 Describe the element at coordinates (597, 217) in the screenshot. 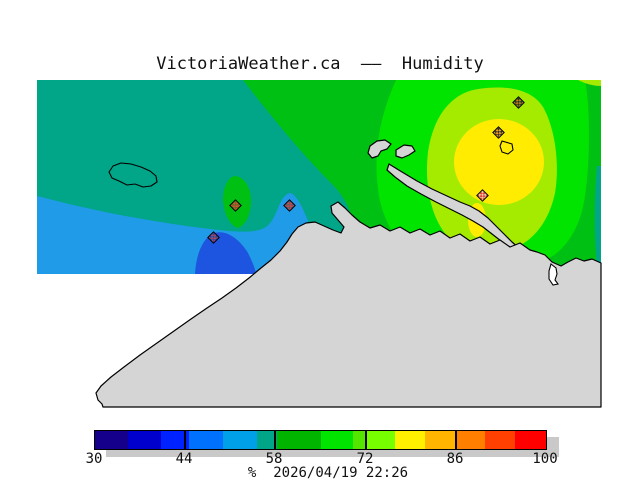

I see `field-teal-east-strip` at that location.